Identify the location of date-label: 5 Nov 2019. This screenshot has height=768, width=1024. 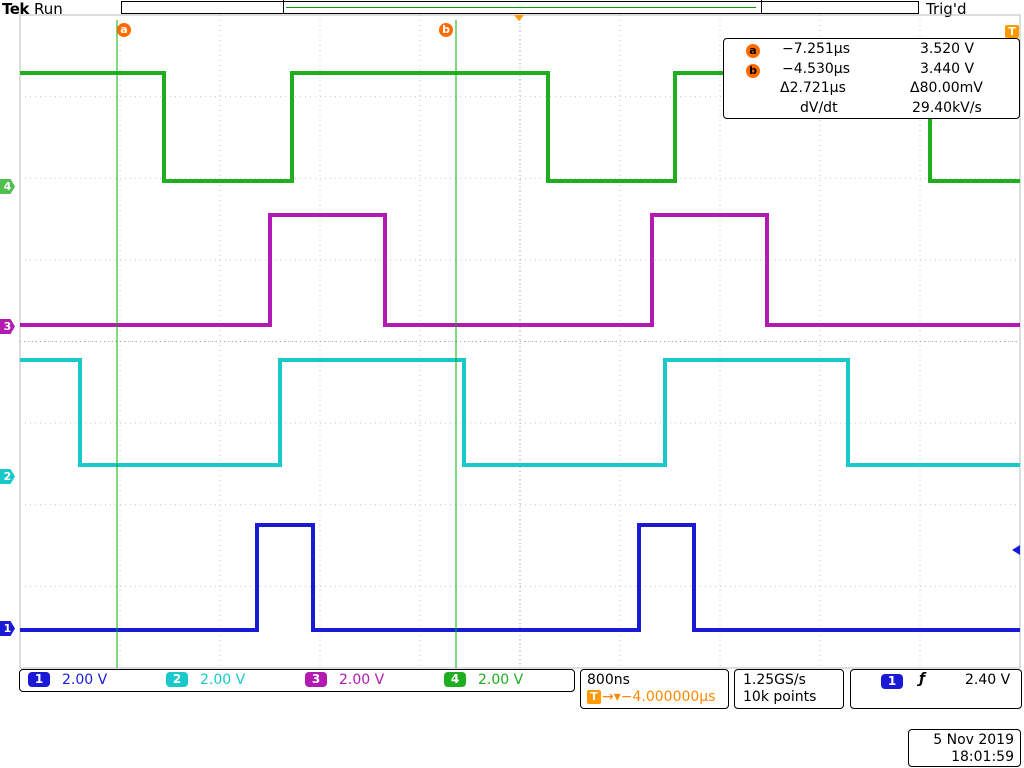
(973, 740).